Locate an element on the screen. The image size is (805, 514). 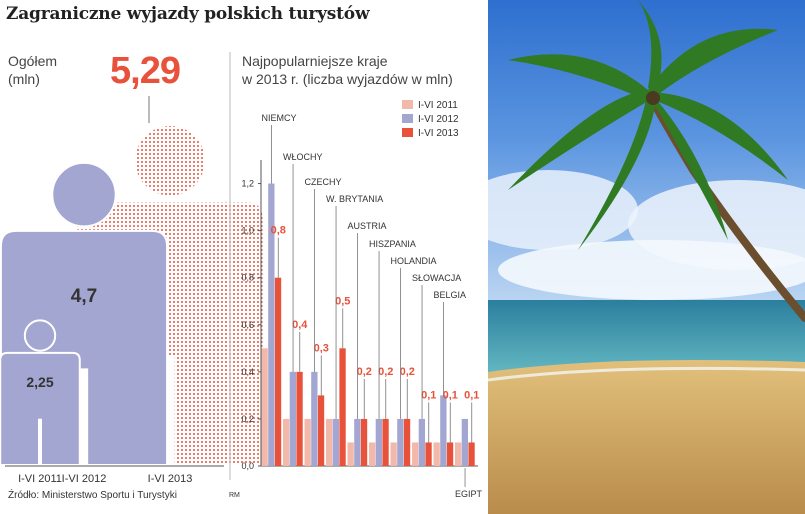
country-label: EGIPT is located at coordinates (469, 494).